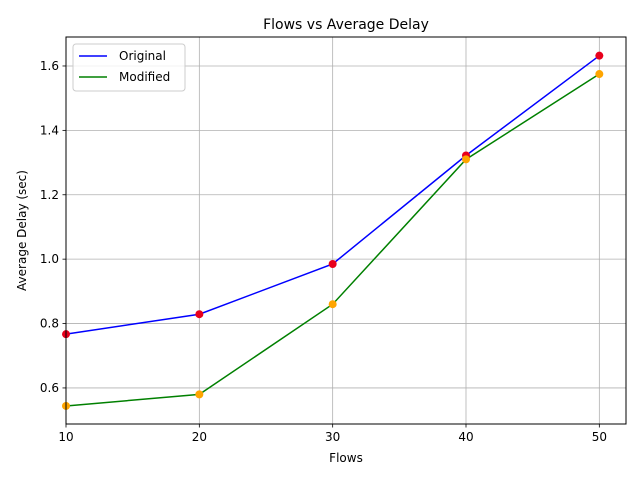 The width and height of the screenshot is (640, 480). I want to click on x-tick-label: 50, so click(599, 437).